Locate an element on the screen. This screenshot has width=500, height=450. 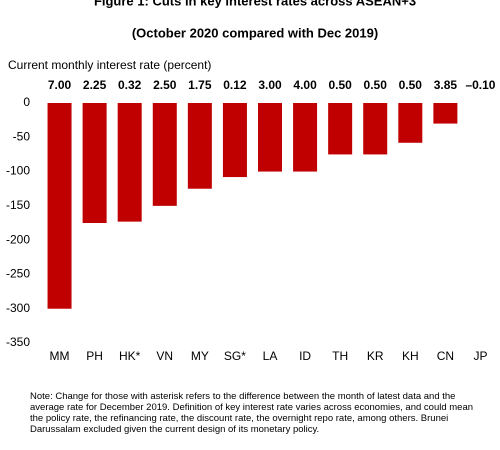
rate-label: 3.85 is located at coordinates (446, 85).